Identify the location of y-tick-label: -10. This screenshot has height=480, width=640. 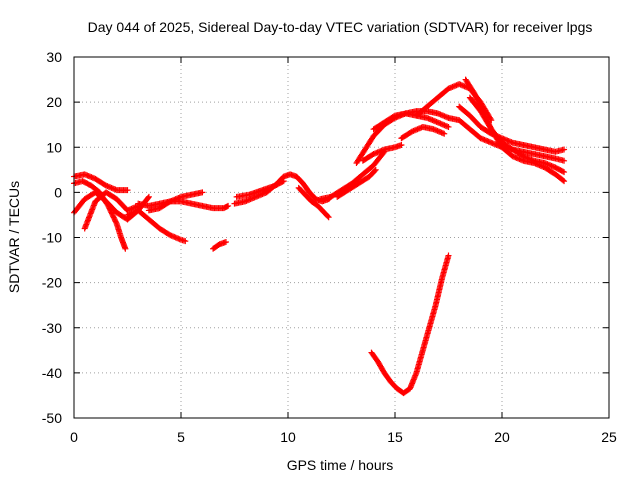
(52, 238).